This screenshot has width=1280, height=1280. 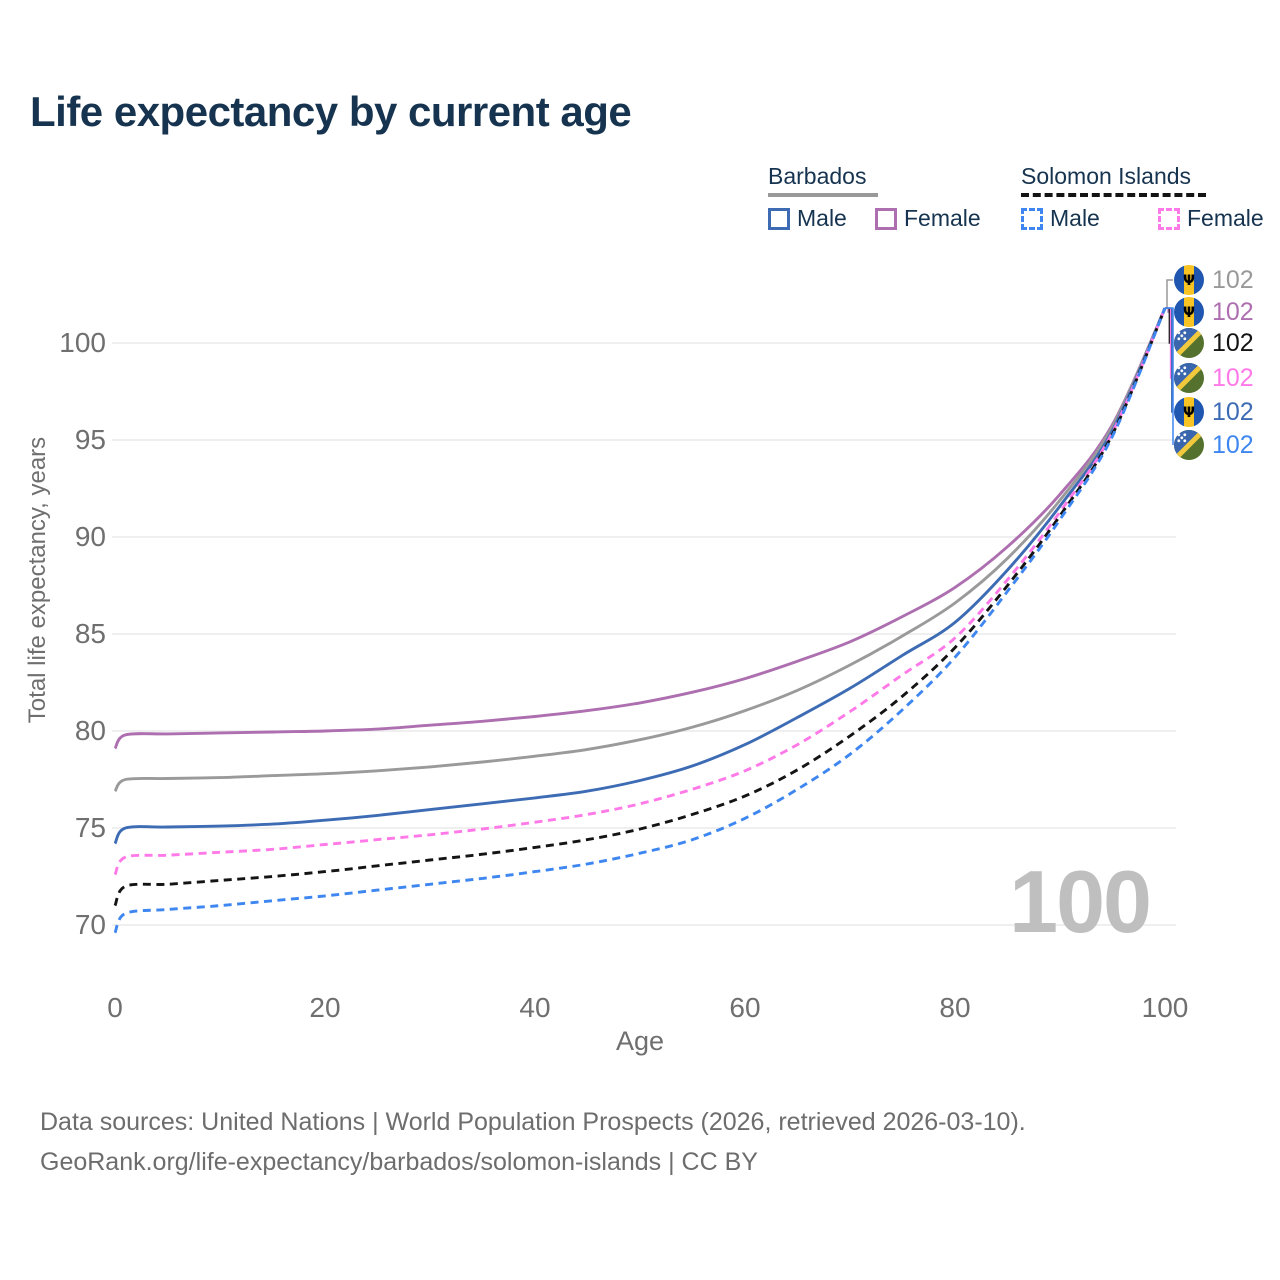 I want to click on end-label-solomon-islands-3: 102, so click(x=1214, y=378).